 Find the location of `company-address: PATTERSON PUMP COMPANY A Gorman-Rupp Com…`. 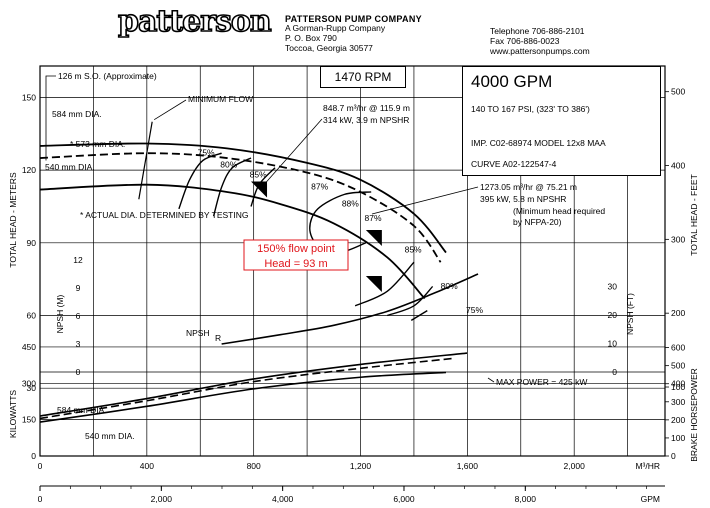

company-address: PATTERSON PUMP COMPANY A Gorman-Rupp Com… is located at coordinates (353, 34).